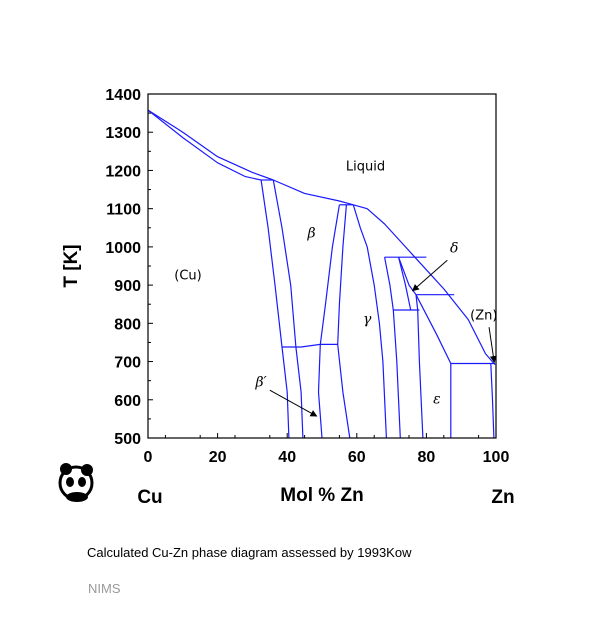  What do you see at coordinates (492, 401) in the screenshot?
I see `phase-boundary-zn-solvus` at bounding box center [492, 401].